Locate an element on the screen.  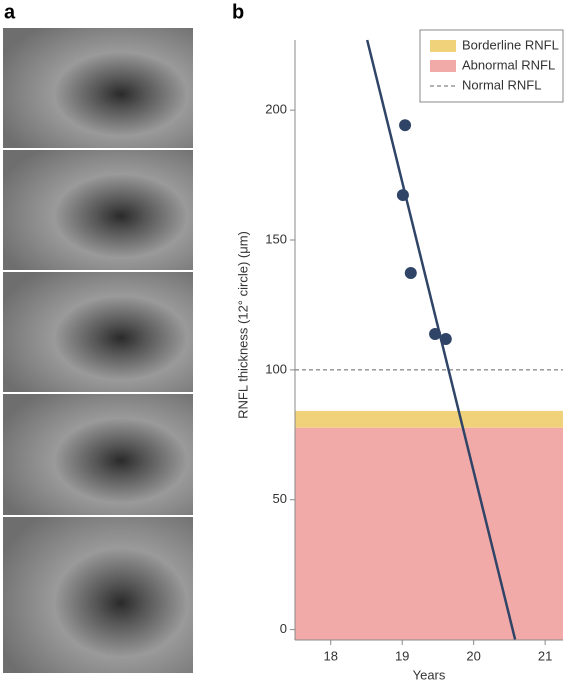
y-tick-label: 200 is located at coordinates (276, 109).